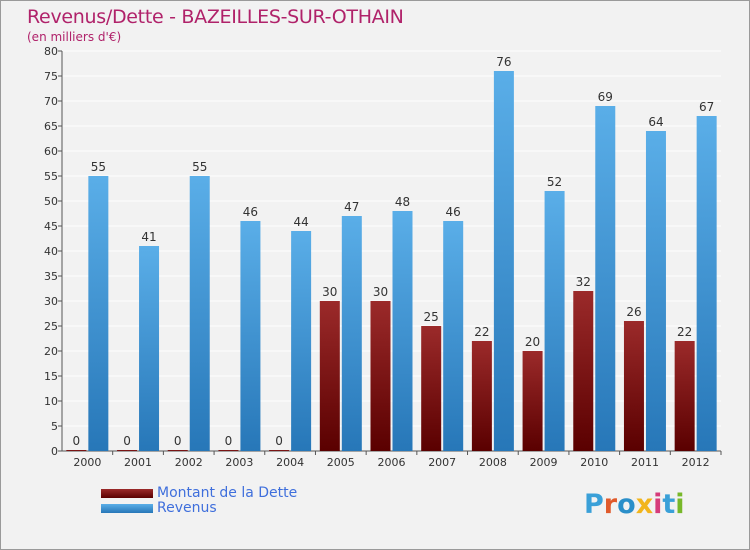  What do you see at coordinates (392, 462) in the screenshot?
I see `x-tick-label: 2006` at bounding box center [392, 462].